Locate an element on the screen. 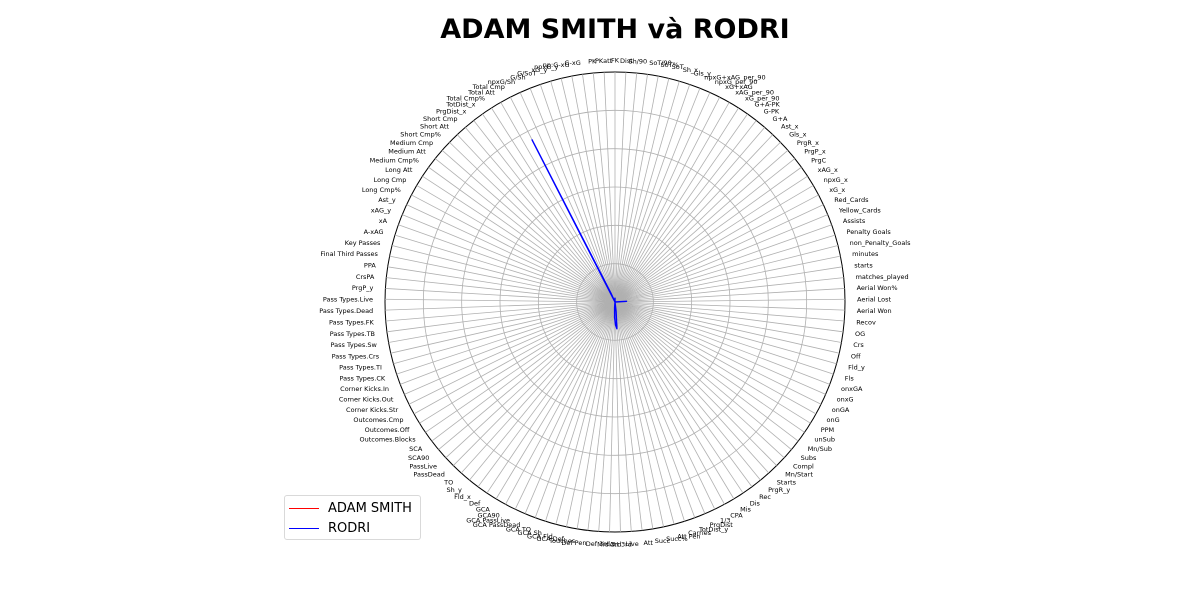 The width and height of the screenshot is (1200, 600). axis-label: Mid 3rd is located at coordinates (609, 544).